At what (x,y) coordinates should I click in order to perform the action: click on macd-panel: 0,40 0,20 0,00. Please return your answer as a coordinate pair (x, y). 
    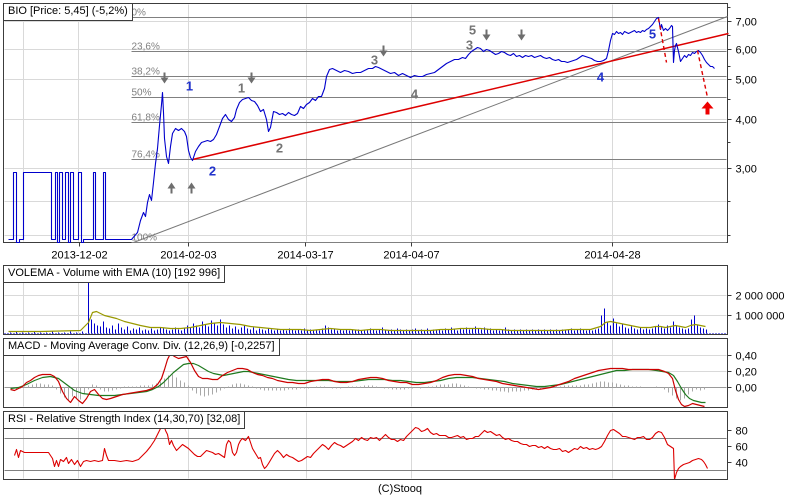
    Looking at the image, I should click on (380, 373).